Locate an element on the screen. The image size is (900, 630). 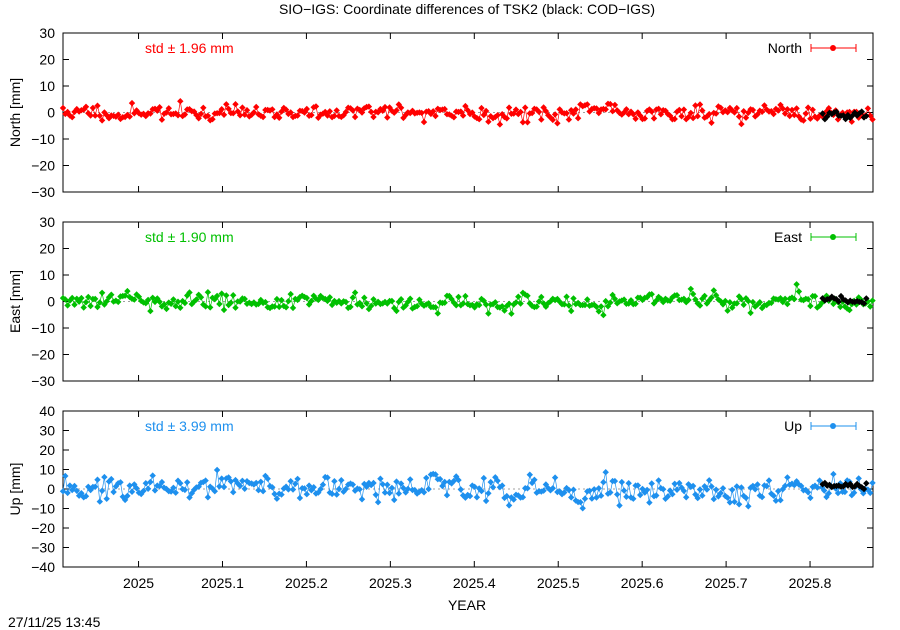
x-tick-label: 2025.4 is located at coordinates (474, 583).